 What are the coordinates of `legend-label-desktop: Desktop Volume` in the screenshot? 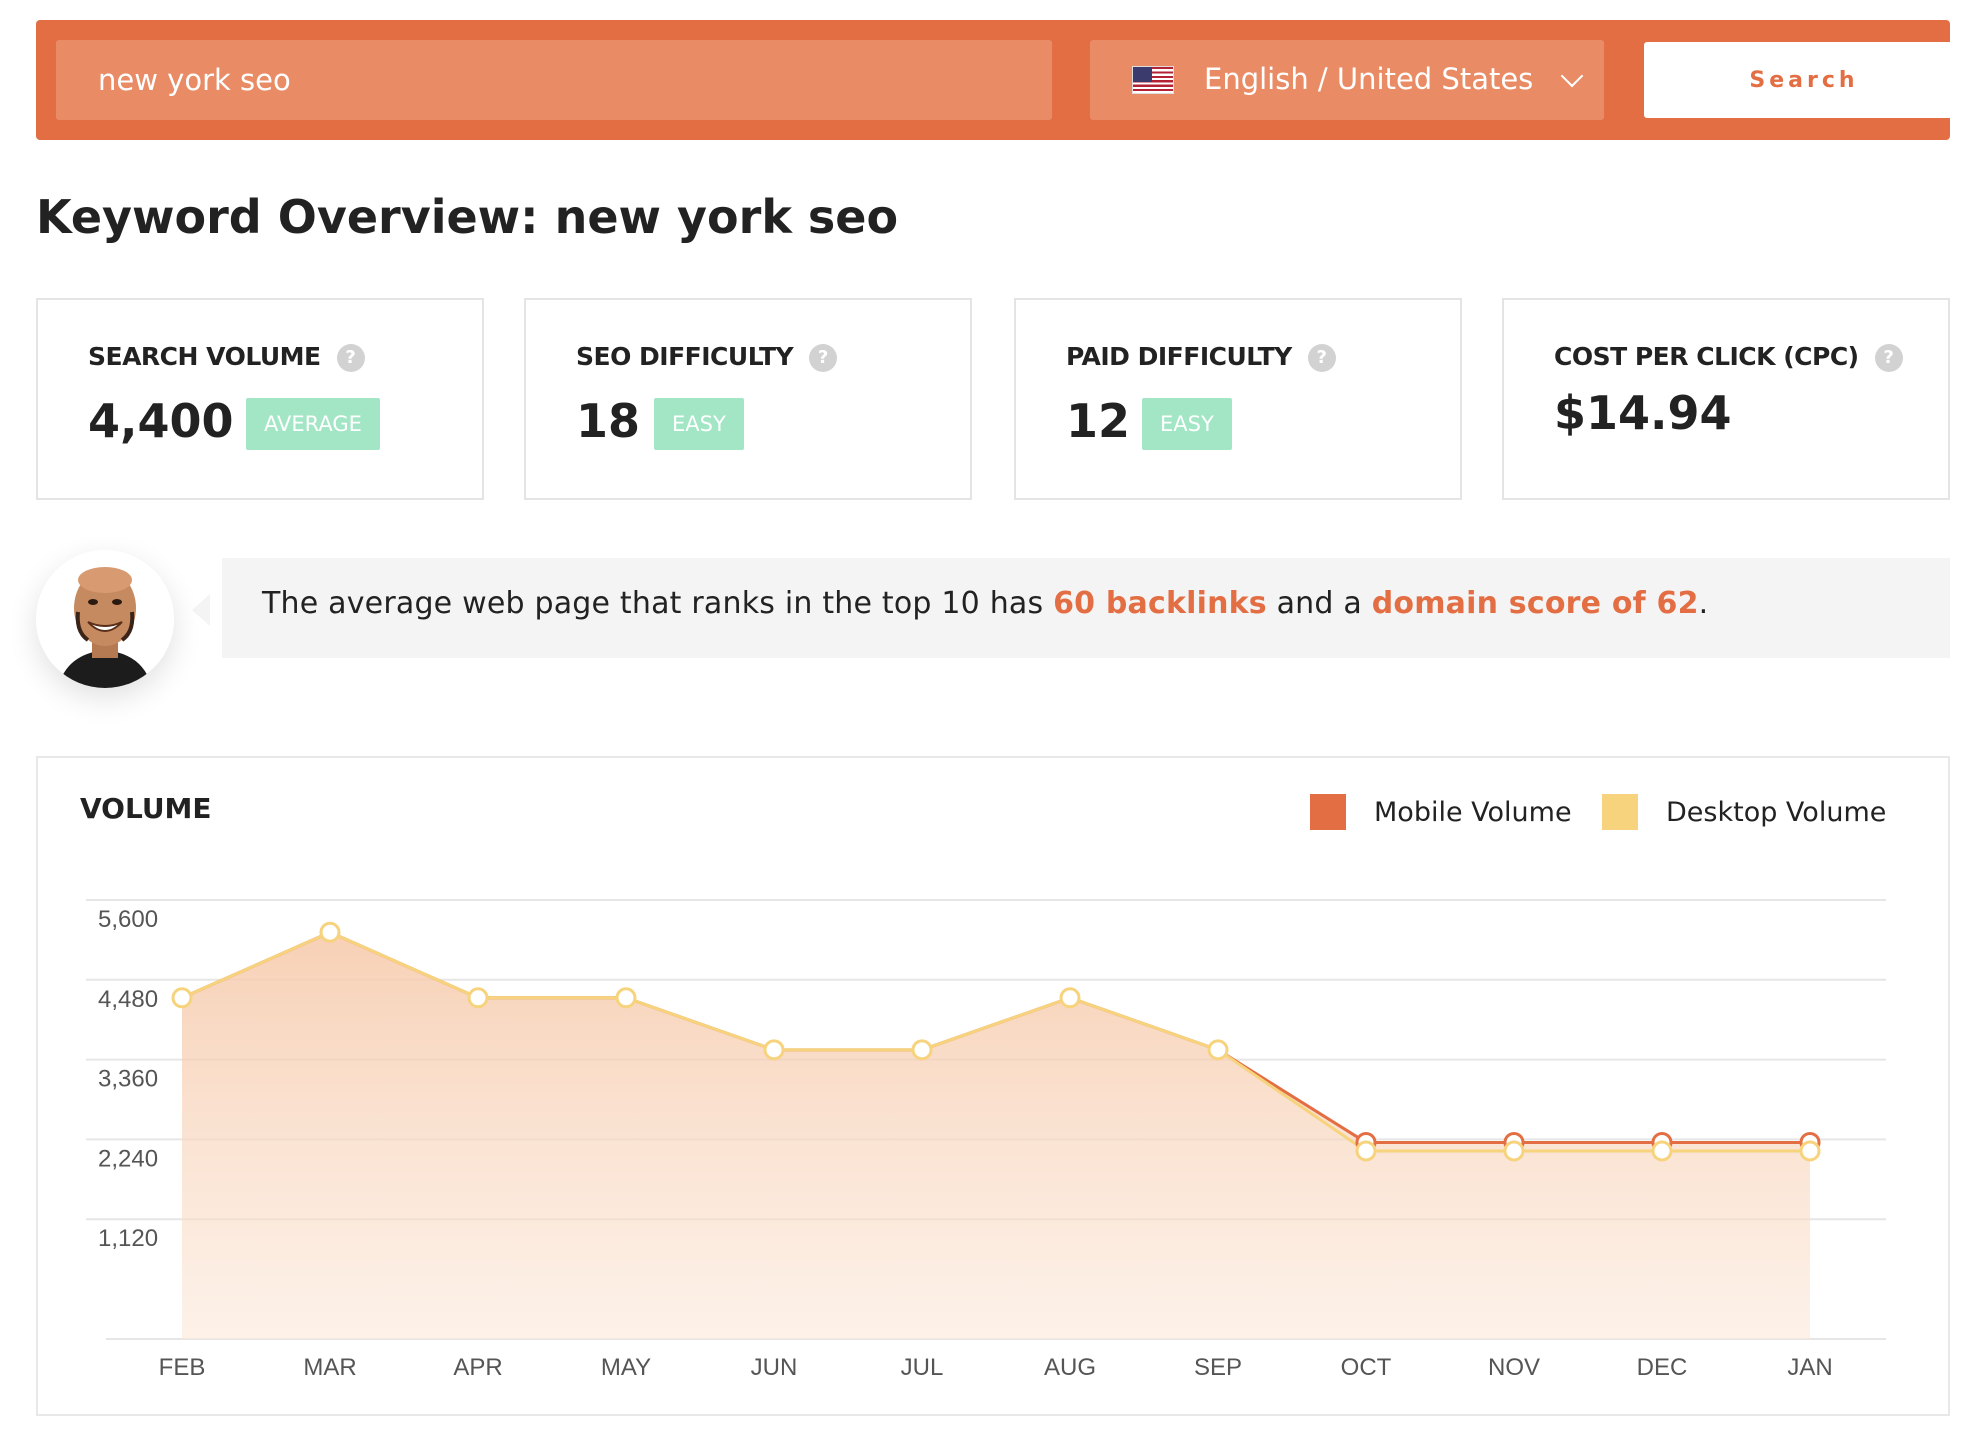 It's located at (1776, 812).